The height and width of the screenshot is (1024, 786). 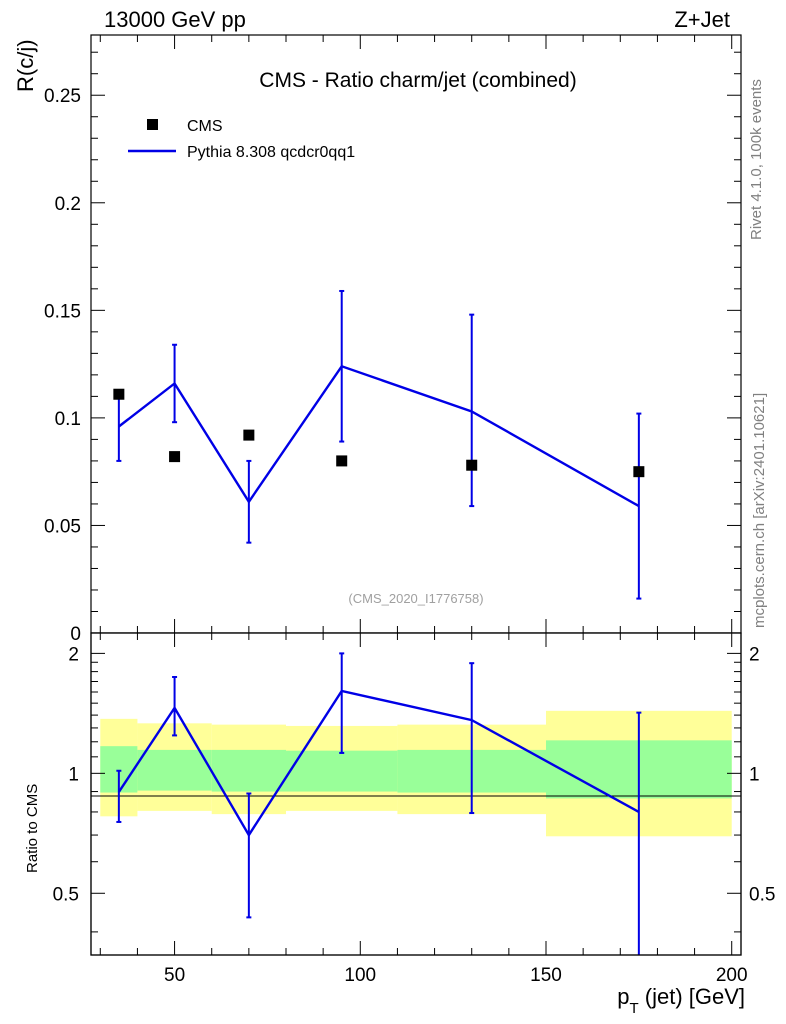 What do you see at coordinates (417, 80) in the screenshot?
I see `main-title: CMS - Ratio charm/jet (combined)` at bounding box center [417, 80].